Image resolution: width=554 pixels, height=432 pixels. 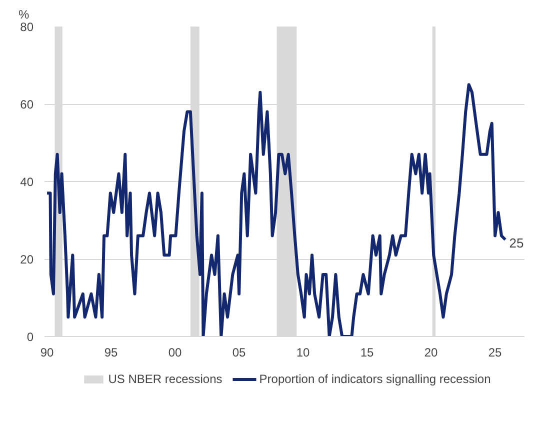 I want to click on y-tick-label: 40, so click(x=27, y=182).